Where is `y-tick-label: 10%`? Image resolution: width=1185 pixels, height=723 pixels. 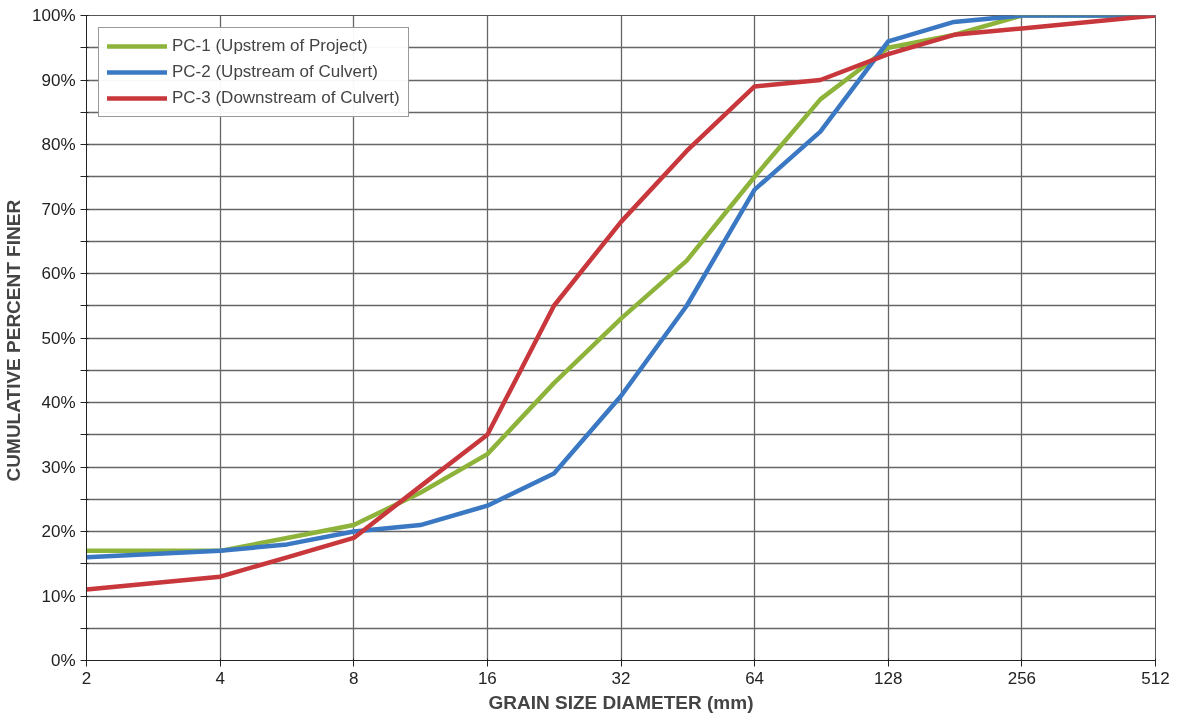
y-tick-label: 10% is located at coordinates (58, 596).